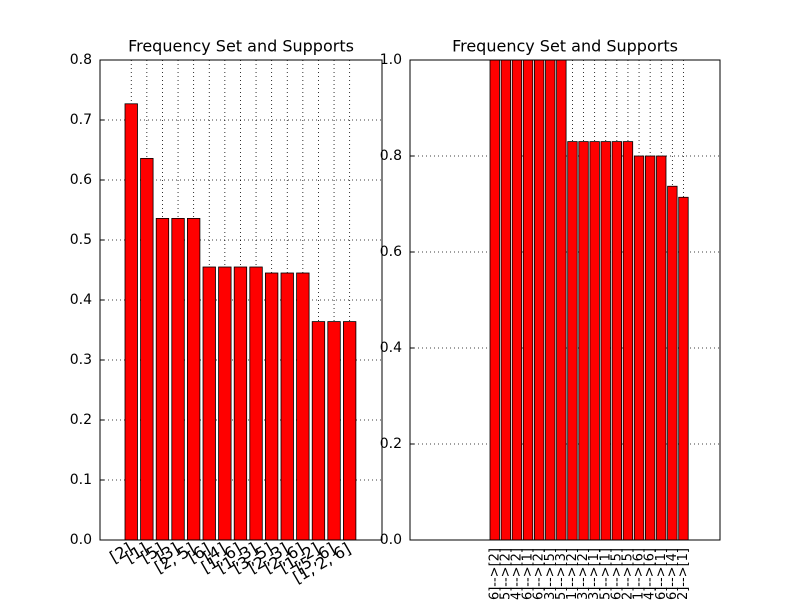 This screenshot has width=800, height=600. Describe the element at coordinates (594, 574) in the screenshot. I see `x-tick-label: [3]-->[1]` at that location.